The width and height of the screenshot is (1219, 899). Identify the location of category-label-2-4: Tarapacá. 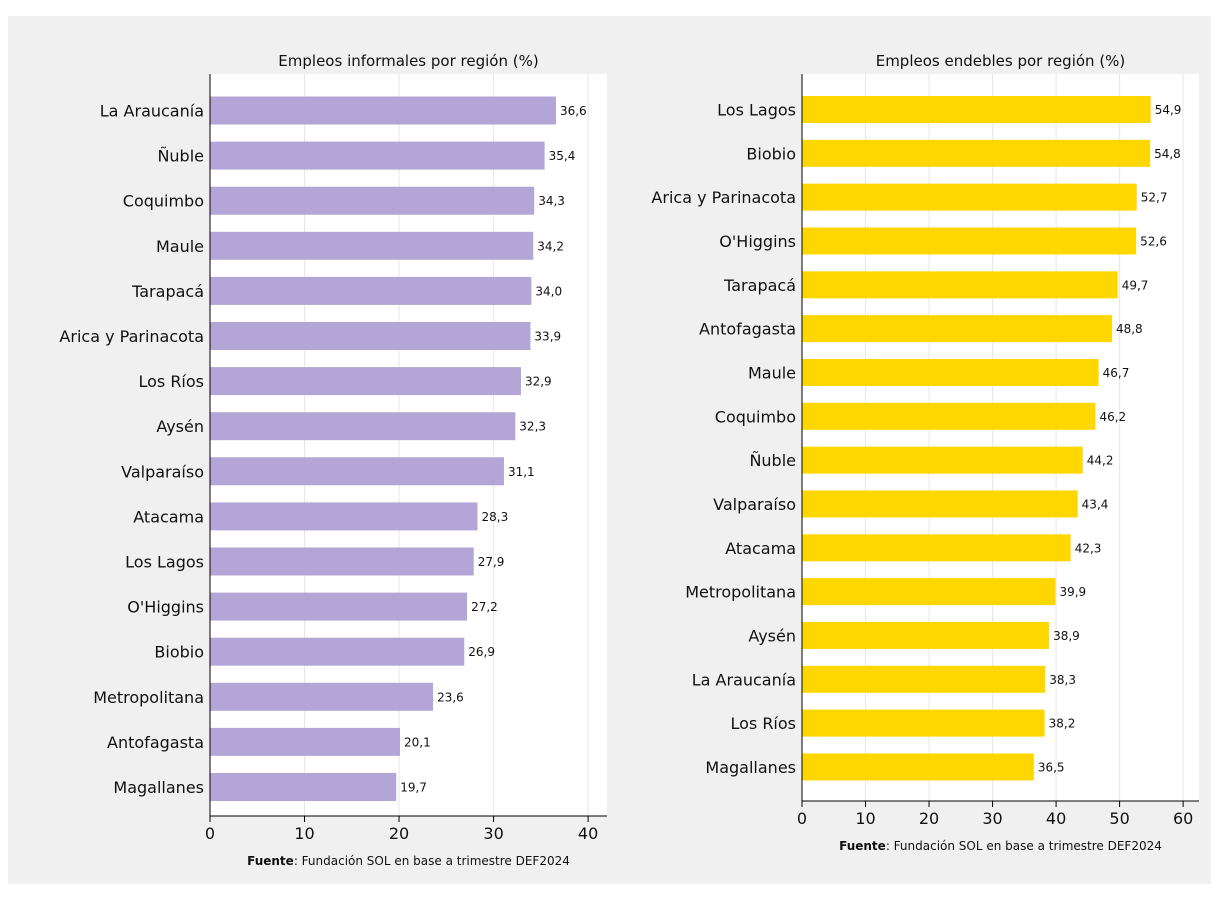
(759, 285).